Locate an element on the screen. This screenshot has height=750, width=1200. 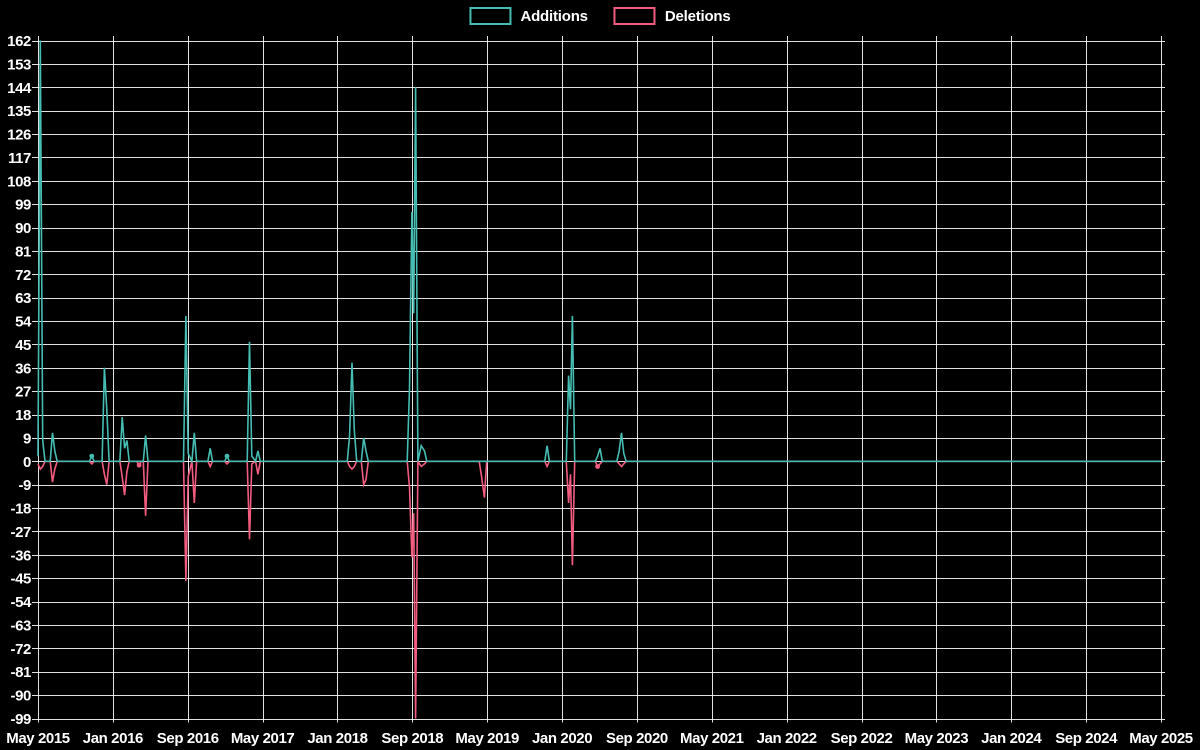
svg-text: 9 is located at coordinates (27, 438).